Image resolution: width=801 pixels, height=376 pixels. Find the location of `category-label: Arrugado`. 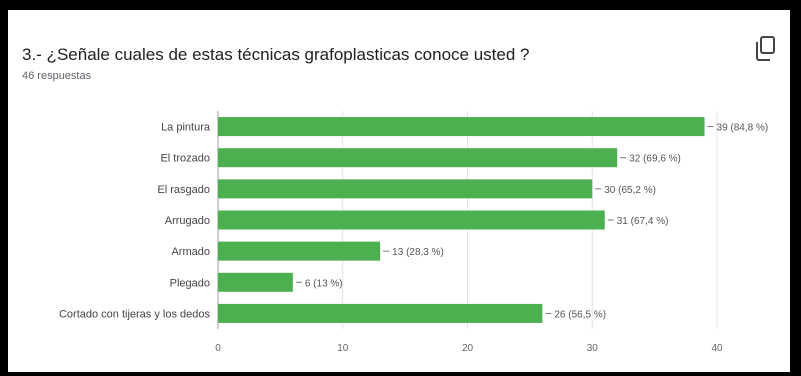

category-label: Arrugado is located at coordinates (187, 221).